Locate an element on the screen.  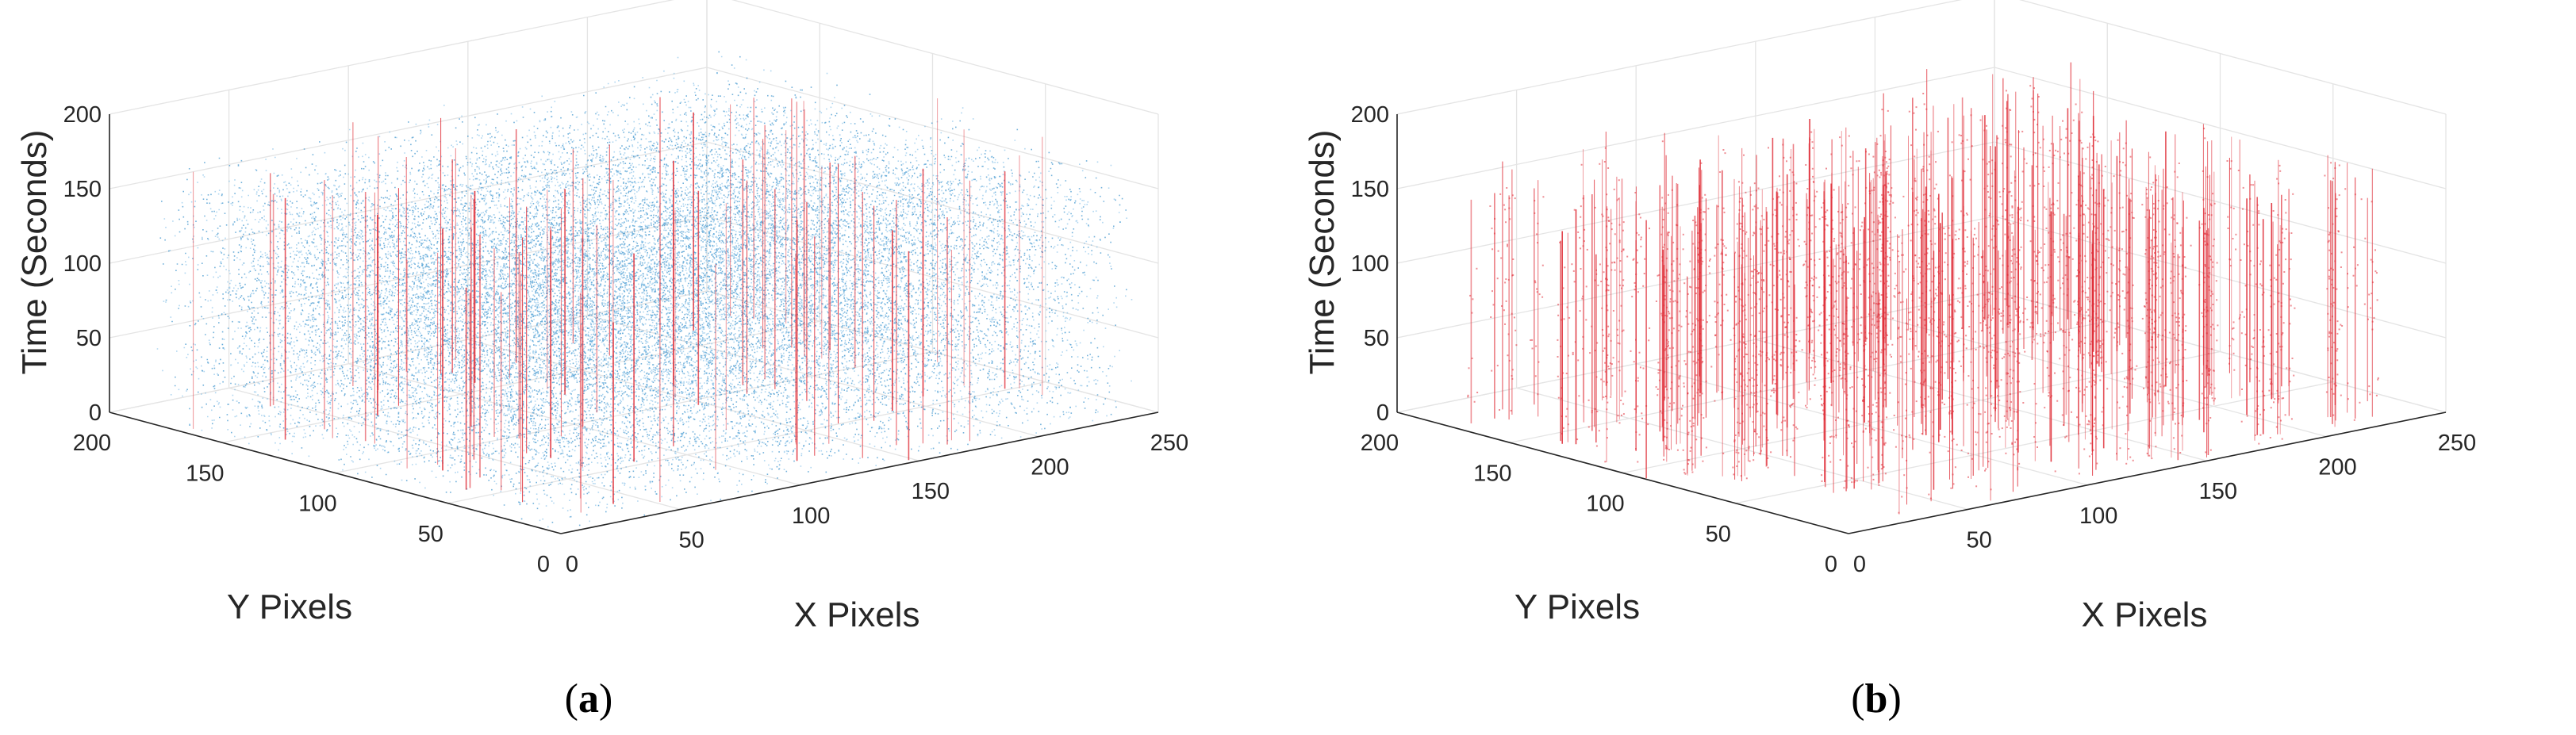
y-tick-label: 100 is located at coordinates (1605, 504).